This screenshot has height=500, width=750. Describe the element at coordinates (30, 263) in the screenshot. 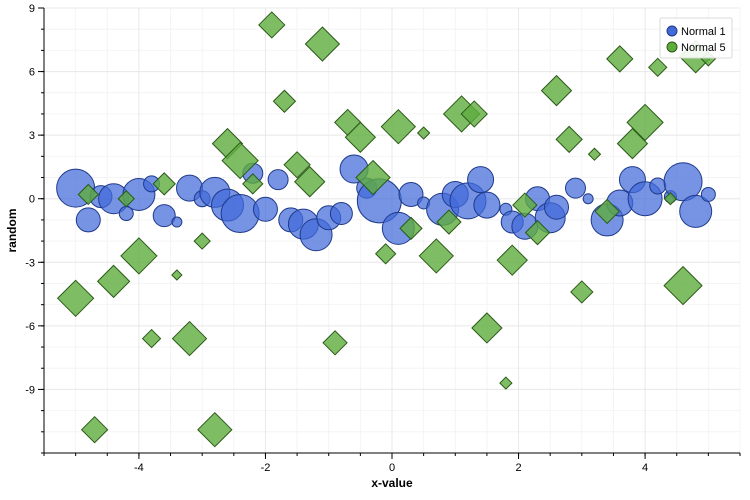

I see `y-tick-label: -3` at that location.